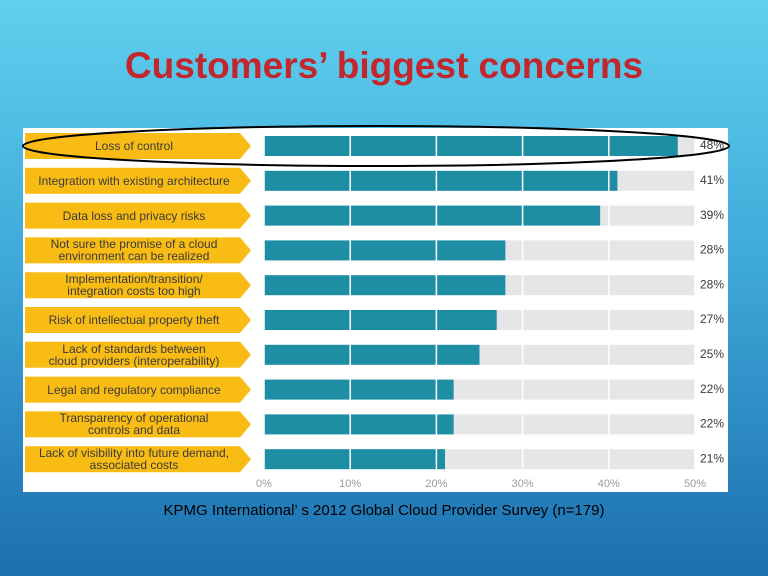  I want to click on value-label: 27%, so click(712, 319).